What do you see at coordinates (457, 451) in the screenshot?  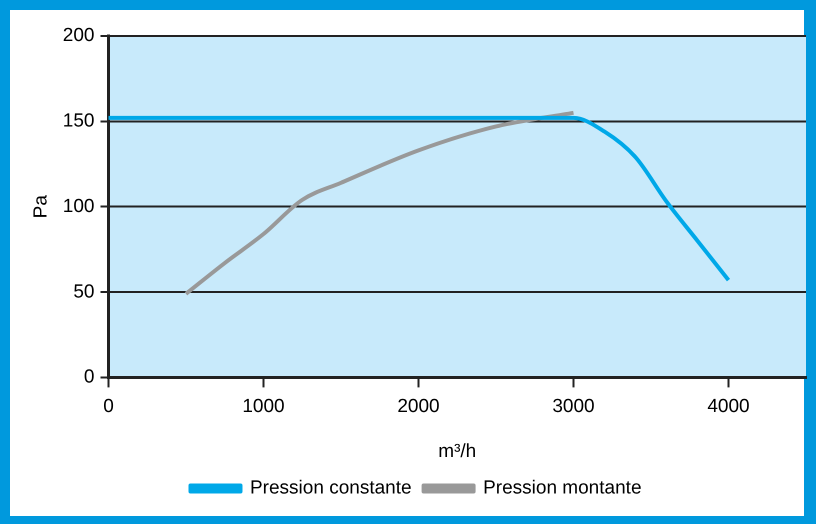 I see `x-axis-title: m³/h` at bounding box center [457, 451].